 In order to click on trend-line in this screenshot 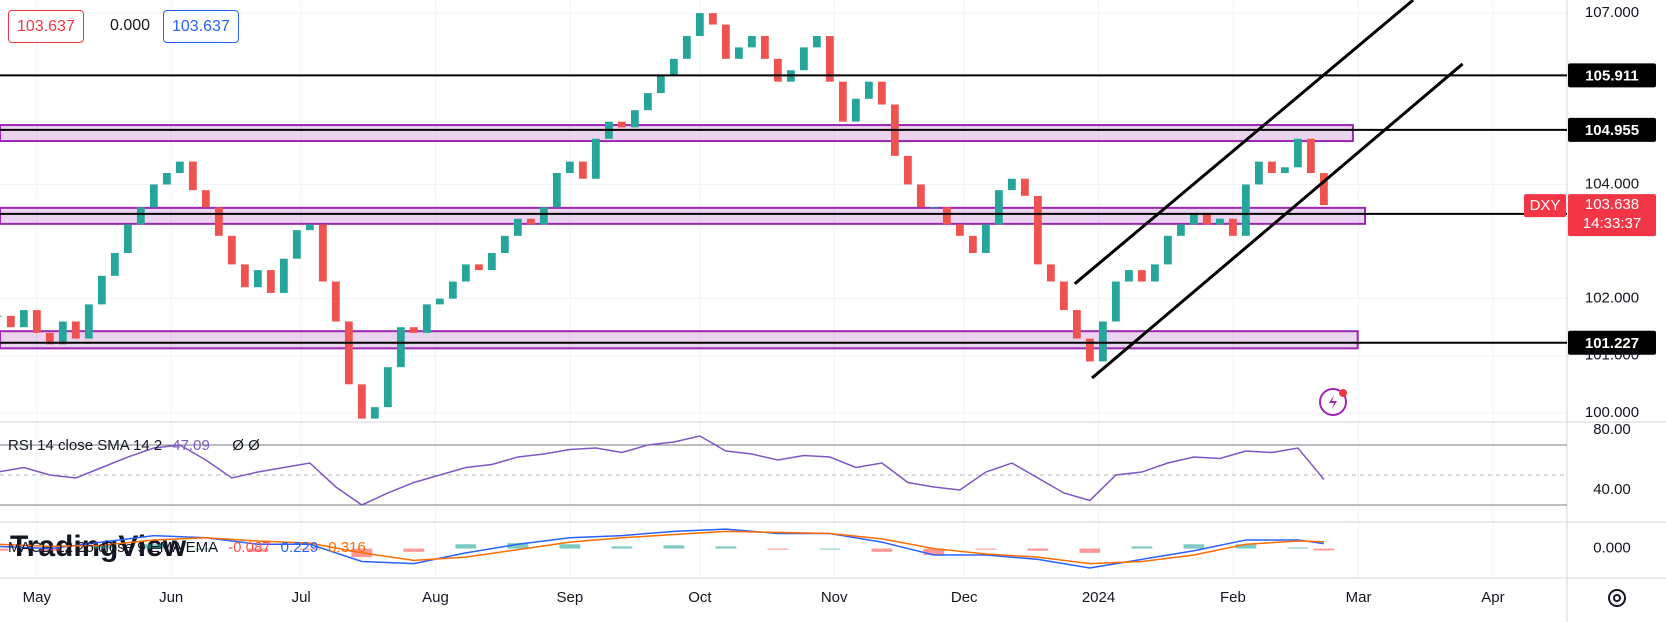, I will do `click(1277, 221)`.